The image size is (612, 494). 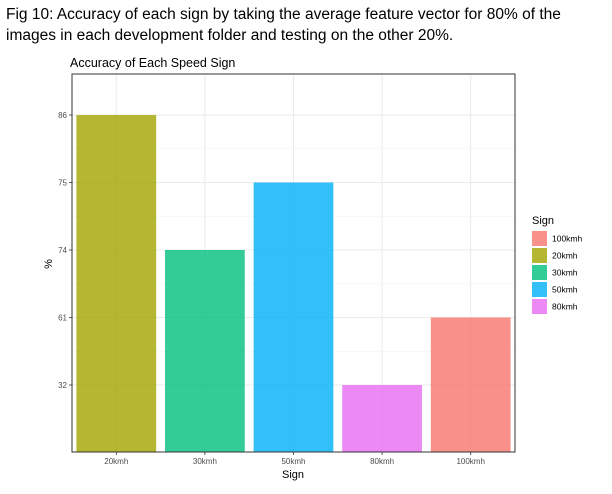 What do you see at coordinates (382, 461) in the screenshot?
I see `x-tick-label: 80kmh` at bounding box center [382, 461].